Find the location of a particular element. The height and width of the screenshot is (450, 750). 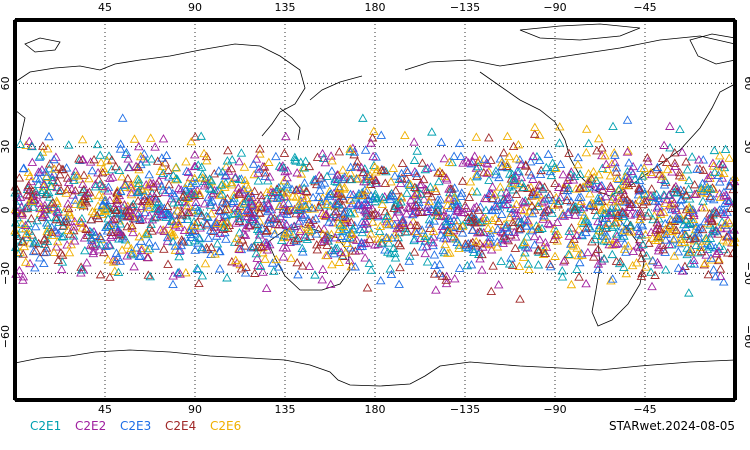

legend: C2E1 C2E2 C2E3 C2E4 C2E6 is located at coordinates (135, 426).